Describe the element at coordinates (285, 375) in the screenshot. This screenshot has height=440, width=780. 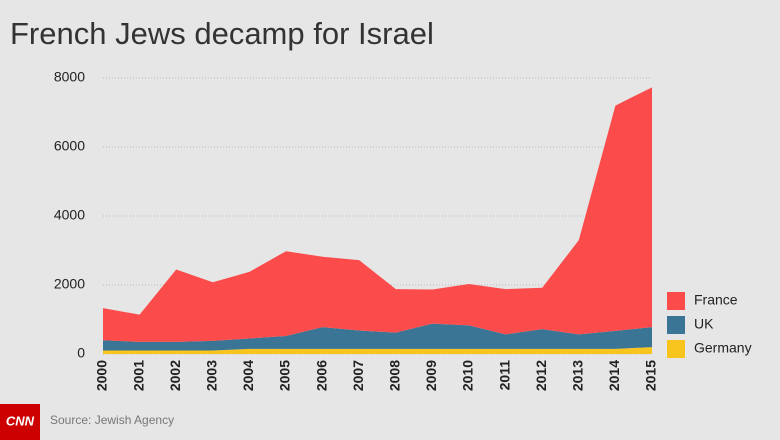
I see `x-tick-label: 2005` at that location.